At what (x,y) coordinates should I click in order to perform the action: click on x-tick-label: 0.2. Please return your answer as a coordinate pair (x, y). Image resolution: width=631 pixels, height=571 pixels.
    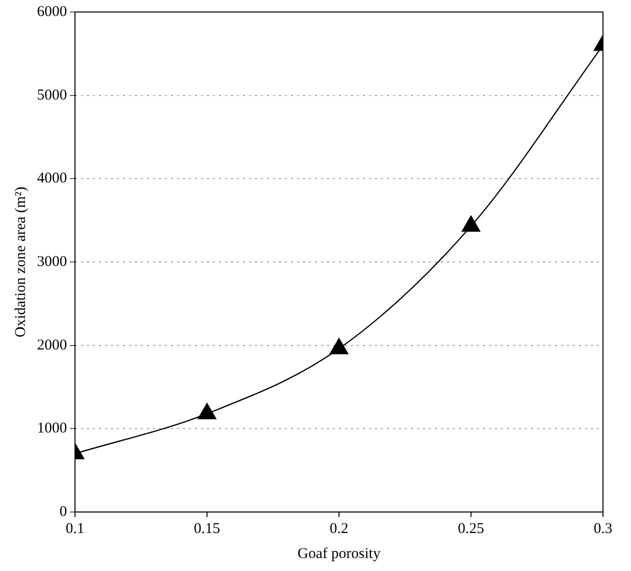
    Looking at the image, I should click on (339, 528).